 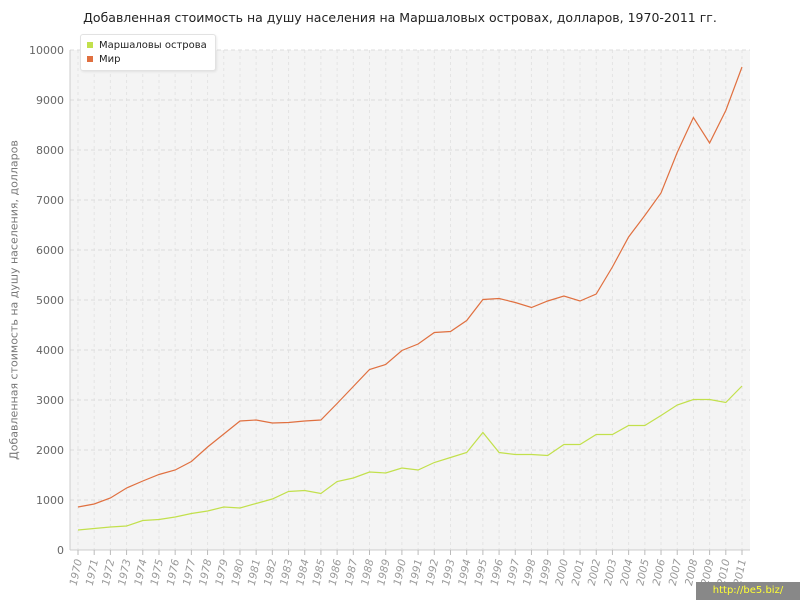 What do you see at coordinates (76, 572) in the screenshot?
I see `x-tick-label: 1970` at bounding box center [76, 572].